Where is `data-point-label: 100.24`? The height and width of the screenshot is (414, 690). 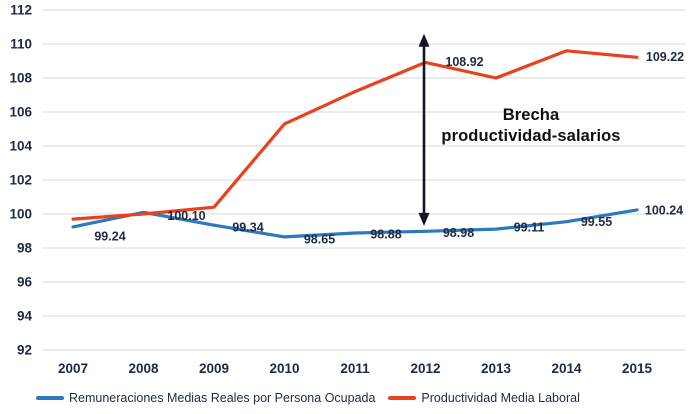
data-point-label: 100.24 is located at coordinates (664, 210).